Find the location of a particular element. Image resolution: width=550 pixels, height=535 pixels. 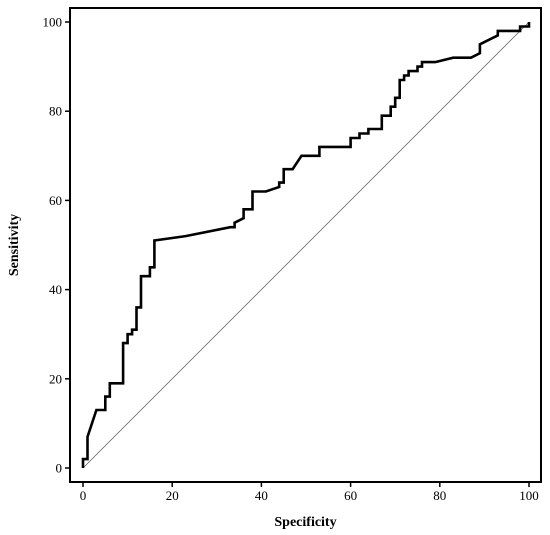

x-axis-ticks: 0 20 40 60 80 100 is located at coordinates (309, 492).